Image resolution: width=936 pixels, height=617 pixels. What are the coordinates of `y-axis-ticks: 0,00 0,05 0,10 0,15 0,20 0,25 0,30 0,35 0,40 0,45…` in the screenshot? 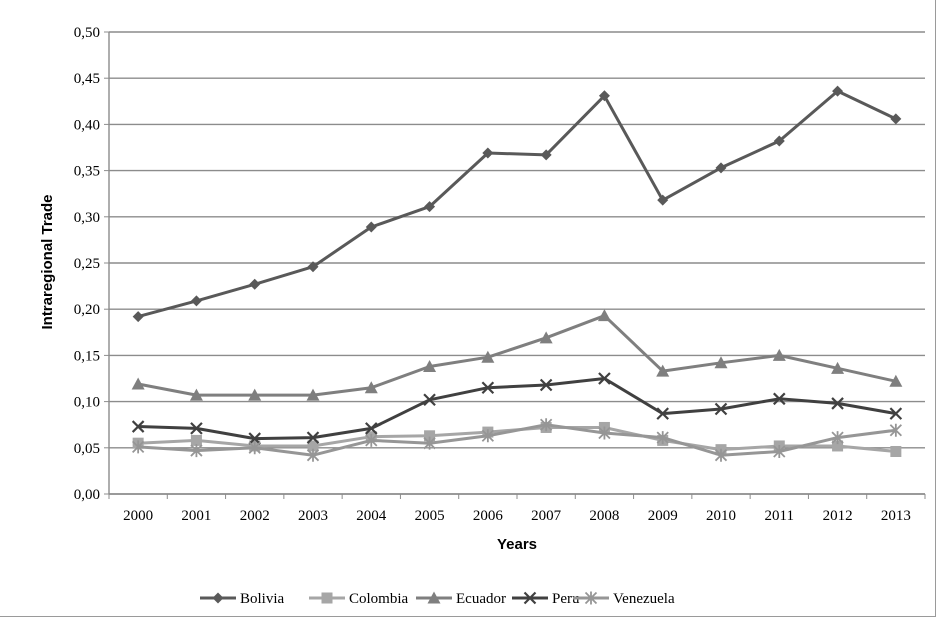 It's located at (87, 264).